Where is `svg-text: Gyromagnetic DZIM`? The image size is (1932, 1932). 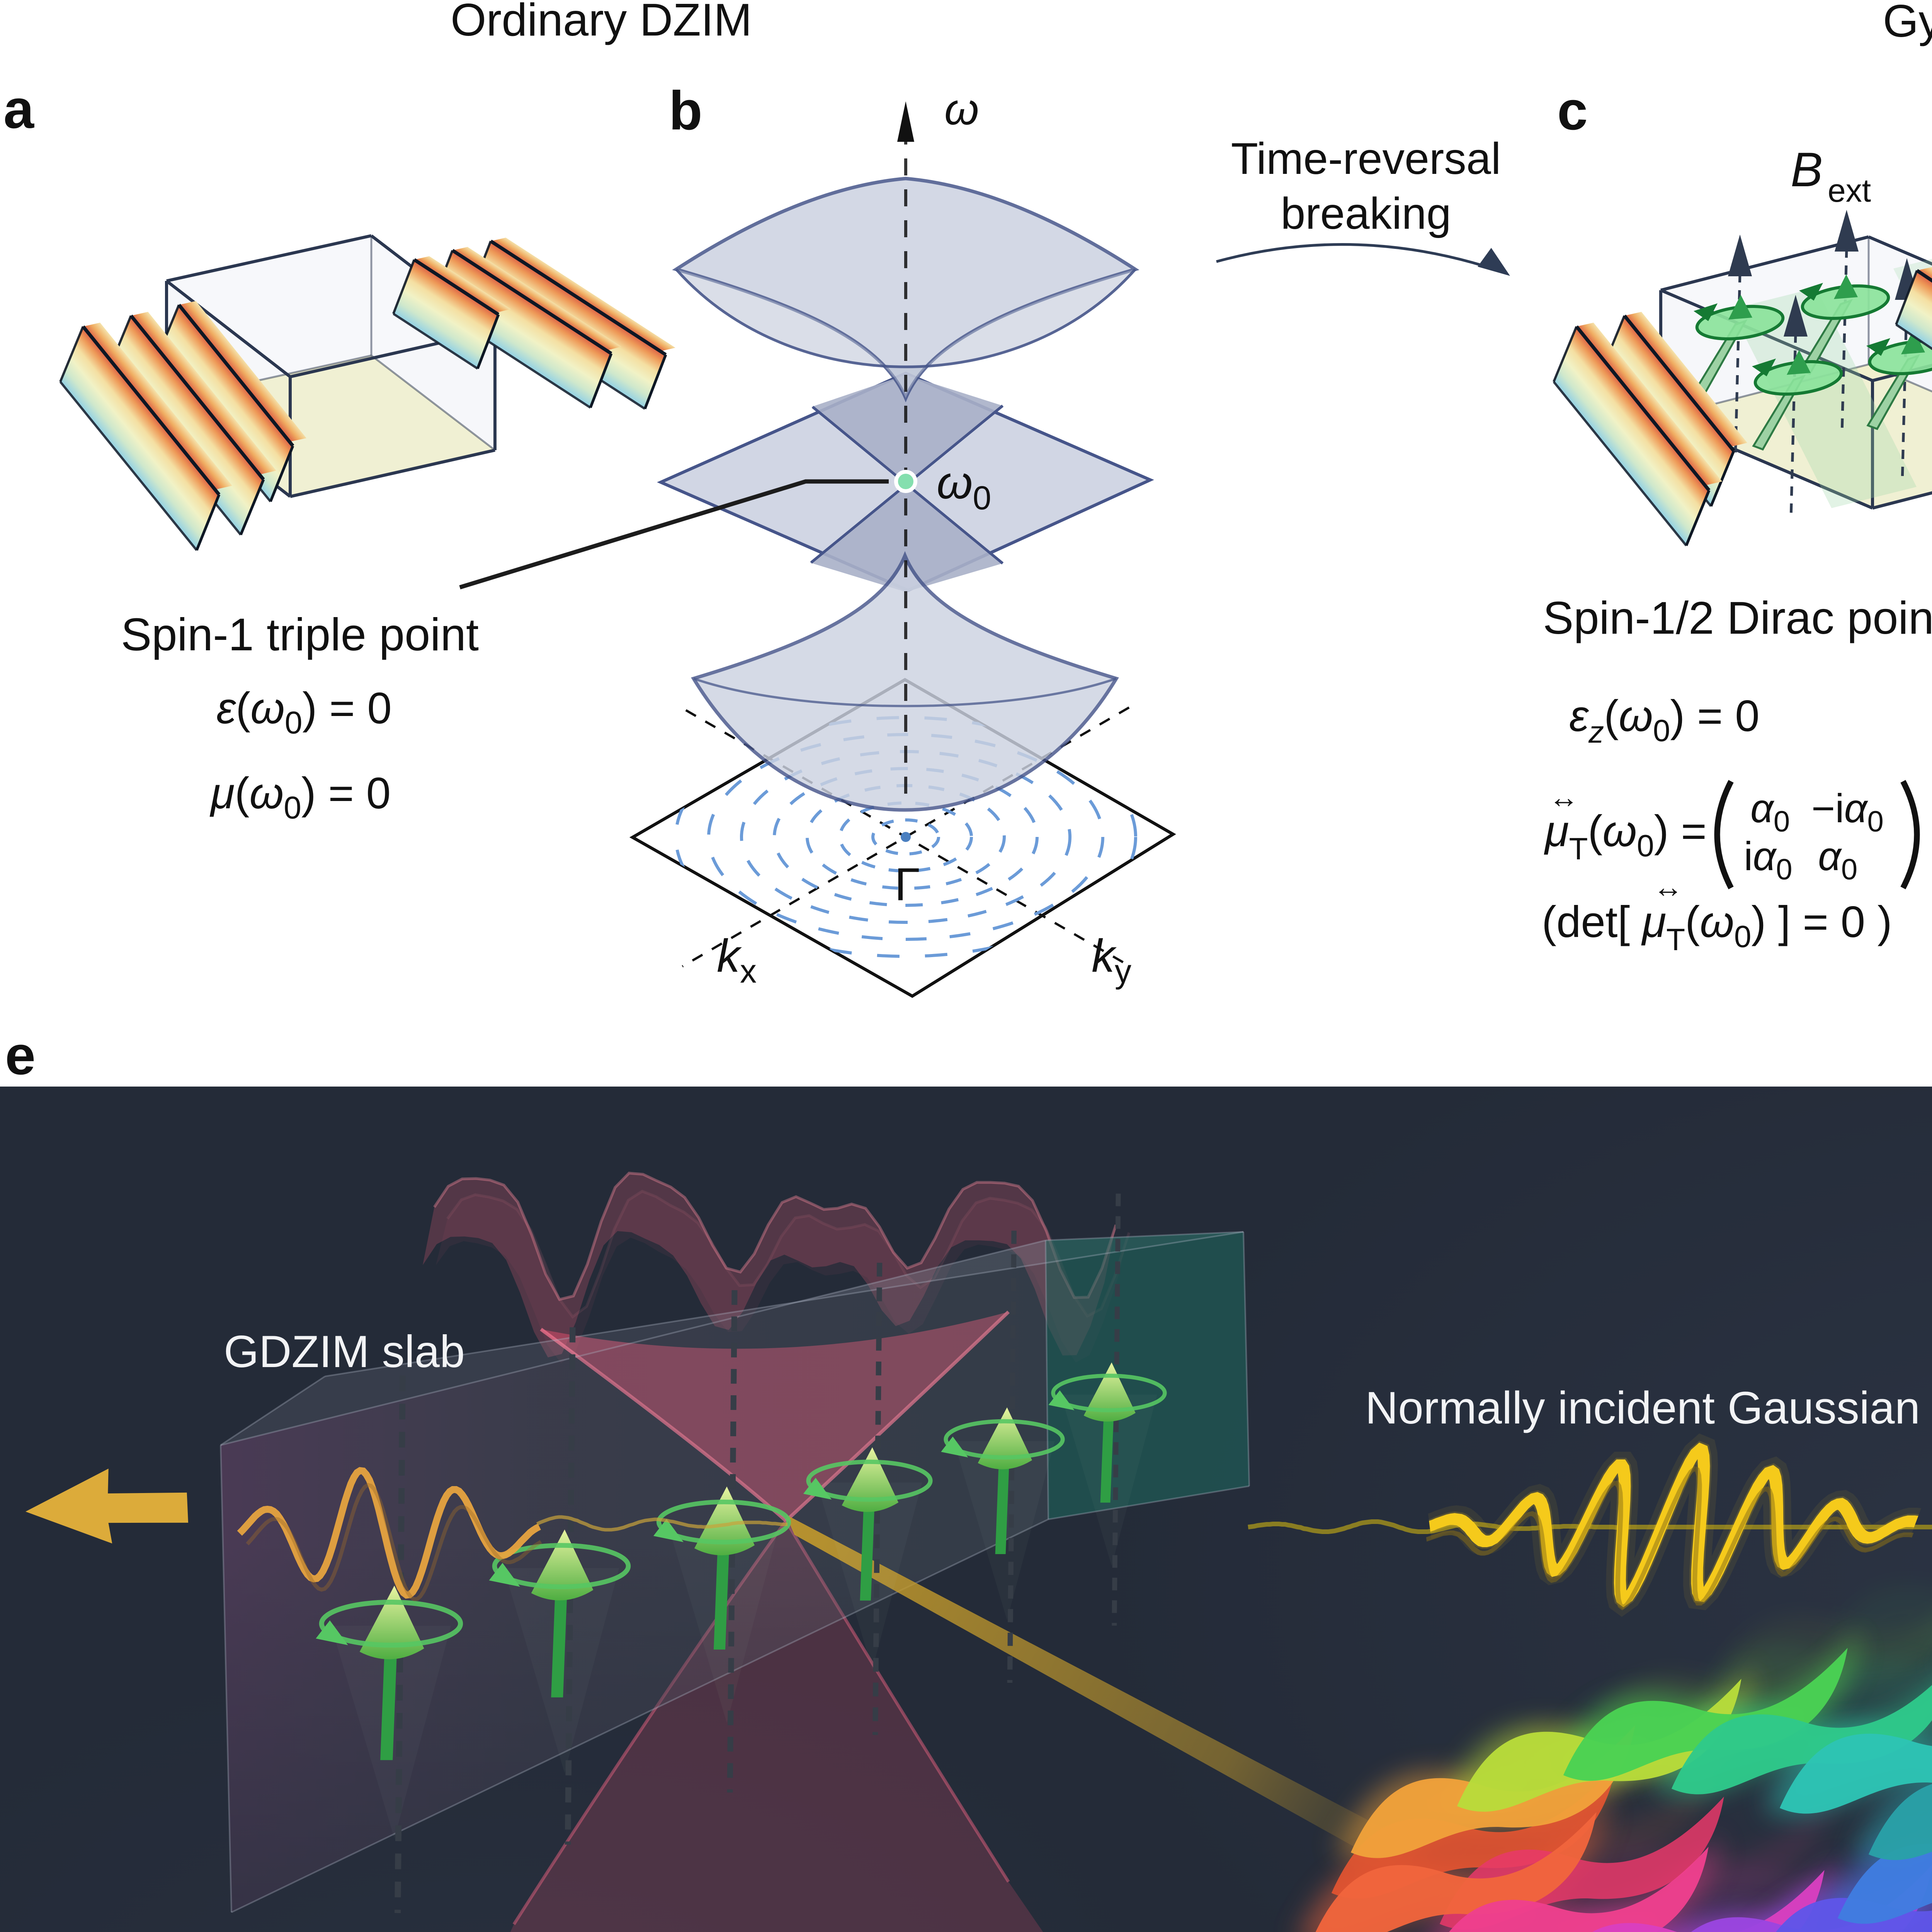 svg-text: Gyromagnetic DZIM is located at coordinates (1908, 23).